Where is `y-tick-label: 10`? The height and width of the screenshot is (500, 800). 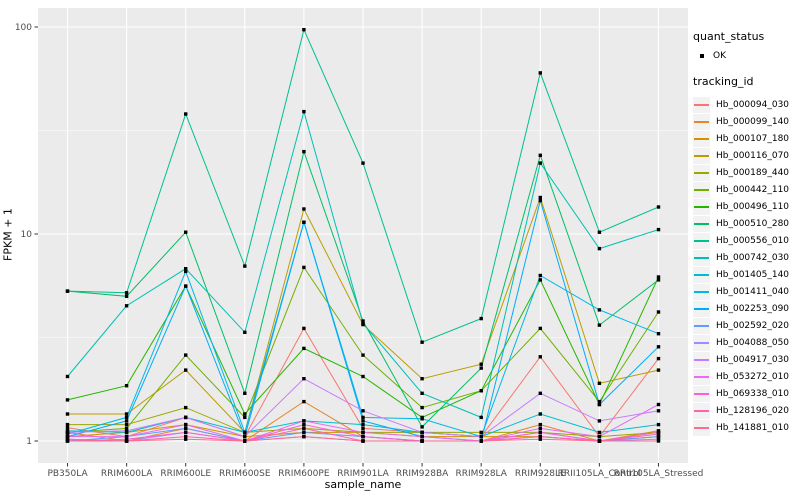
y-tick-label: 10 is located at coordinates (27, 235).